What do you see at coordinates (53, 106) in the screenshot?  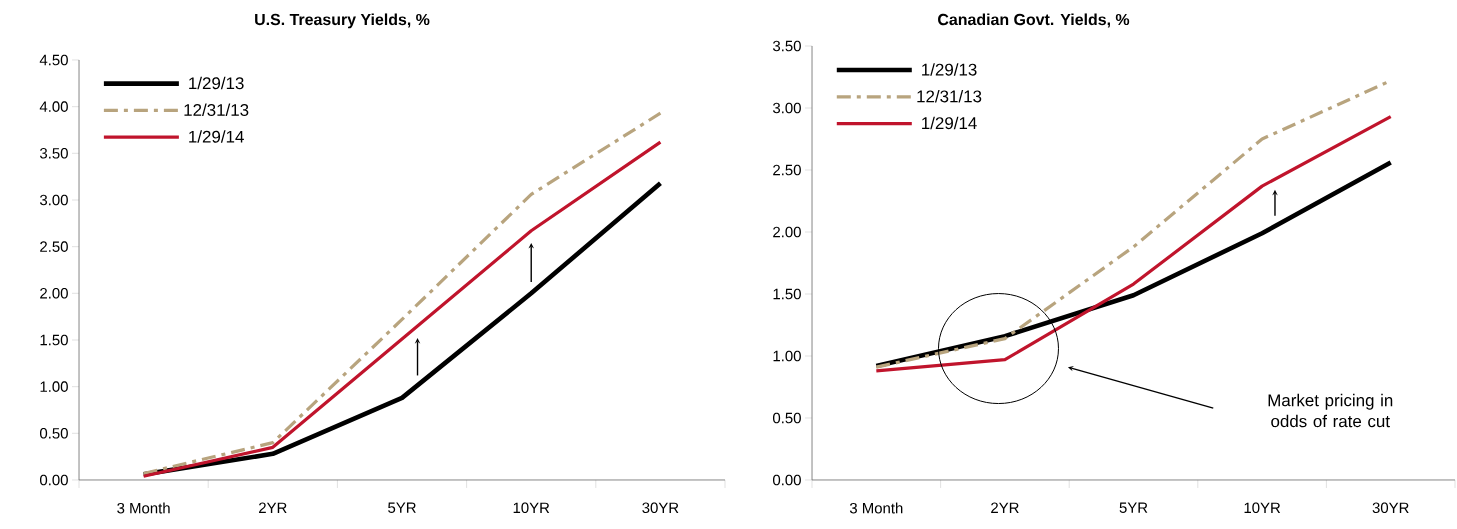 I see `y-tick-label: 4.00` at bounding box center [53, 106].